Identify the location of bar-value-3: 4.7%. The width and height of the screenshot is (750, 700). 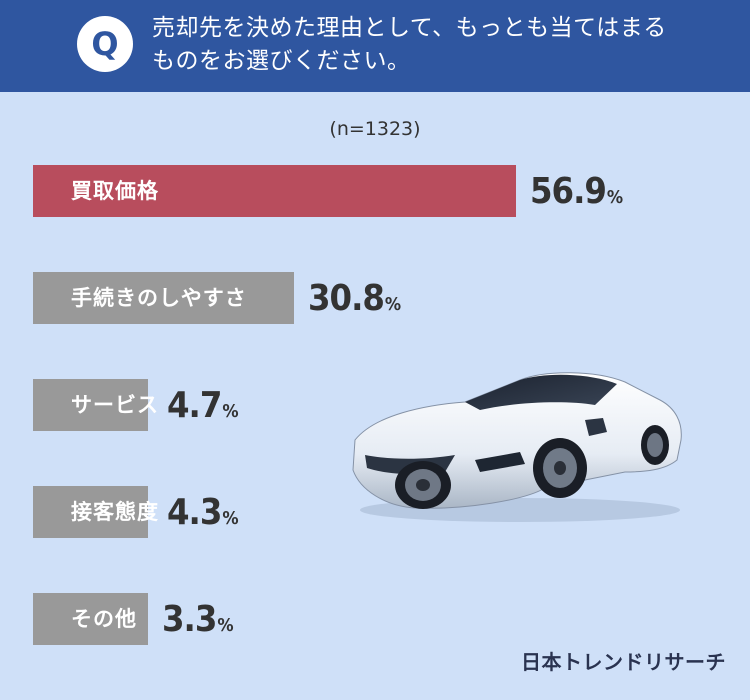
(203, 405).